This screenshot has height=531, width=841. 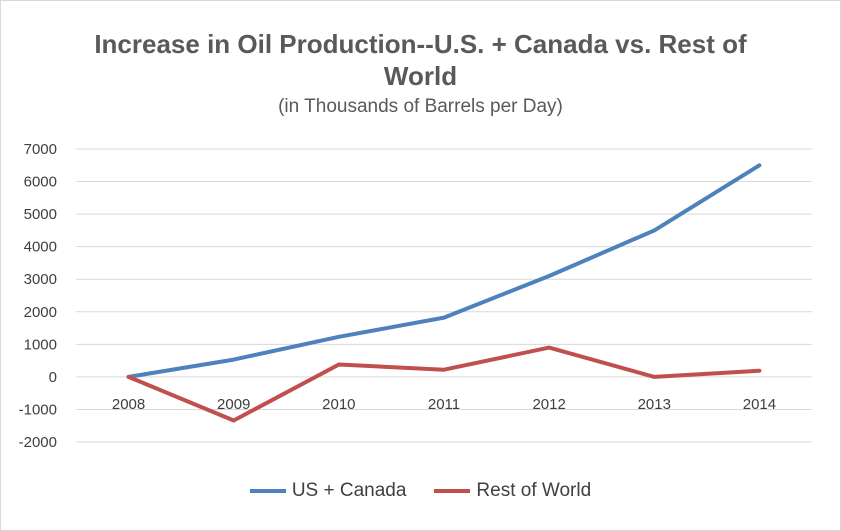 I want to click on y-tick-label: 6000, so click(x=40, y=182).